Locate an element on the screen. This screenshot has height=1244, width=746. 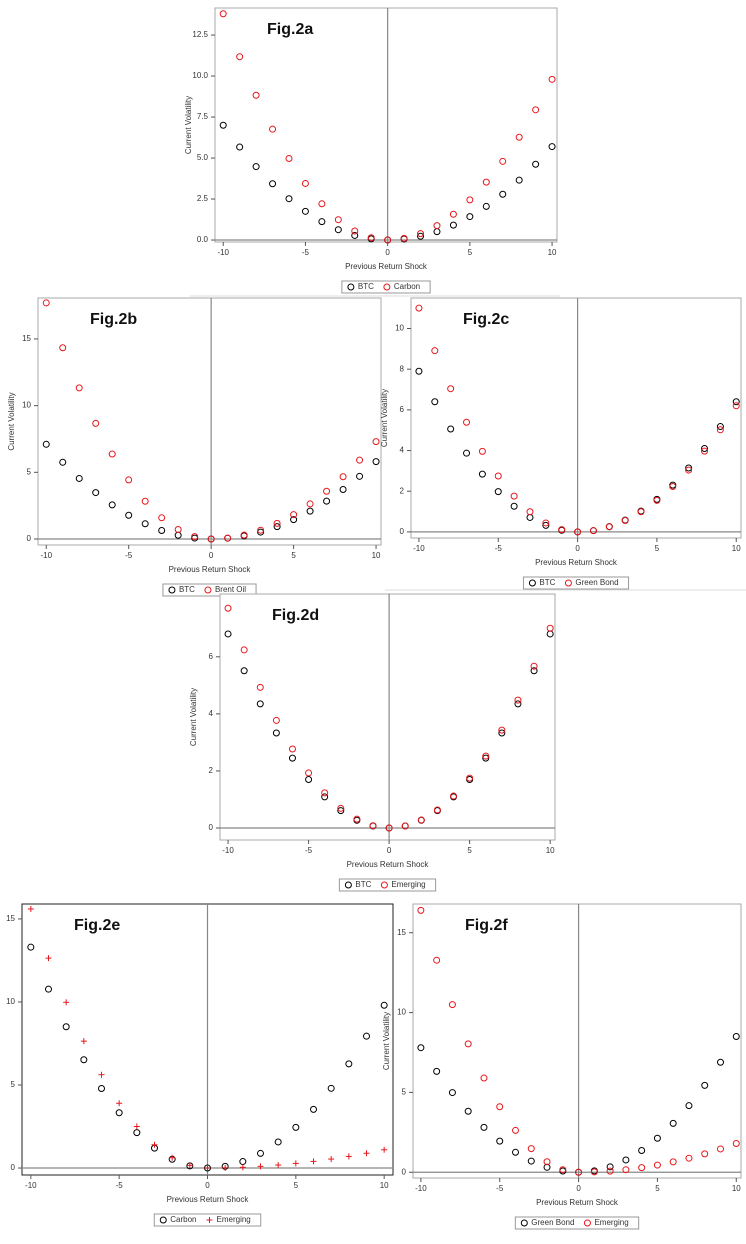
x-tick-label: -10 is located at coordinates (31, 1185).